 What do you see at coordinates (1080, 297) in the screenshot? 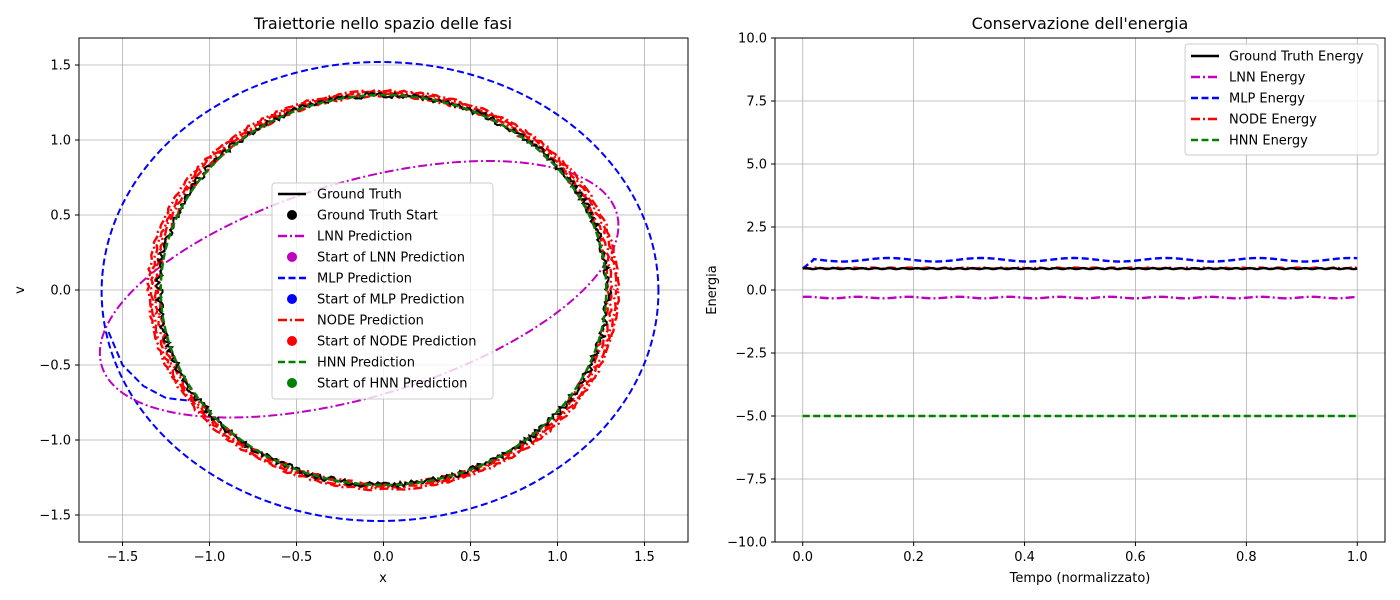
I see `series-lnn-energy` at bounding box center [1080, 297].